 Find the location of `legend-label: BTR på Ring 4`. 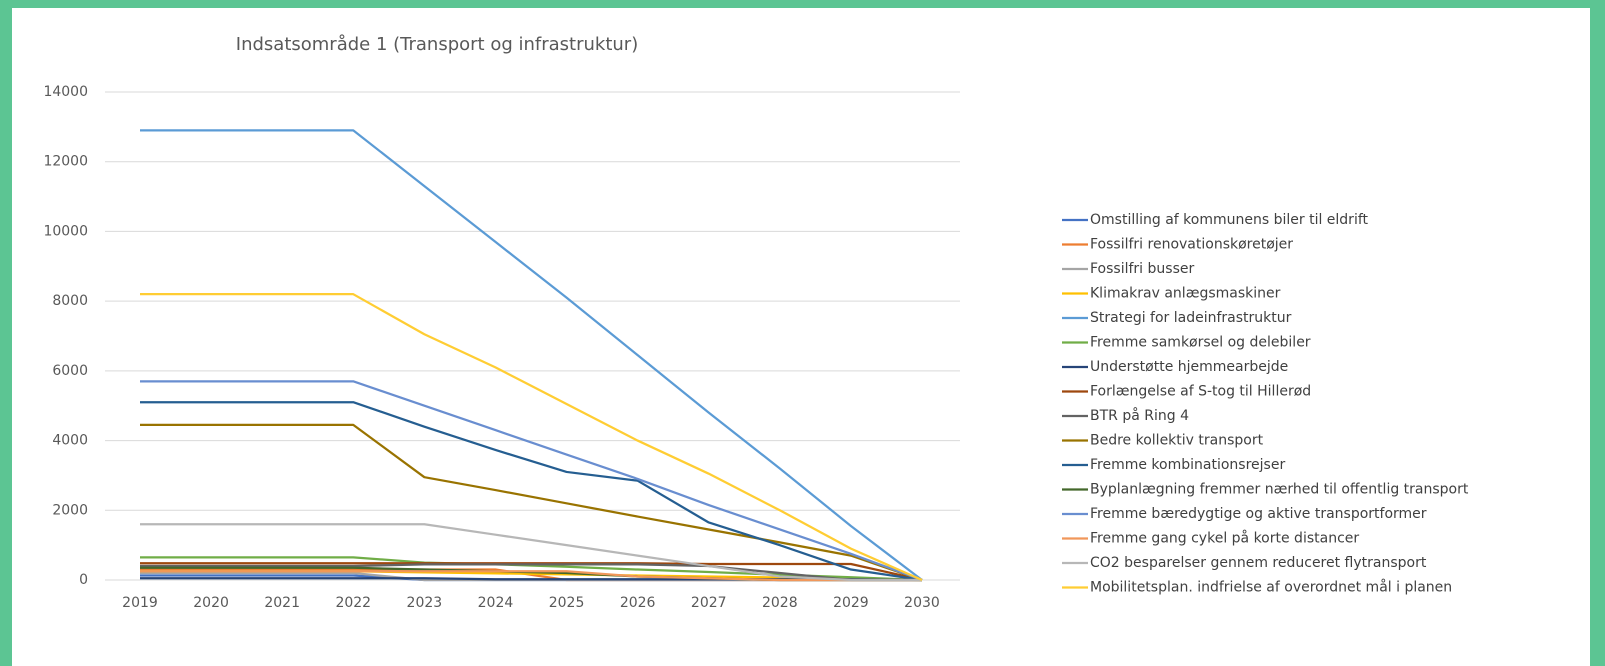

legend-label: BTR på Ring 4 is located at coordinates (1139, 415).